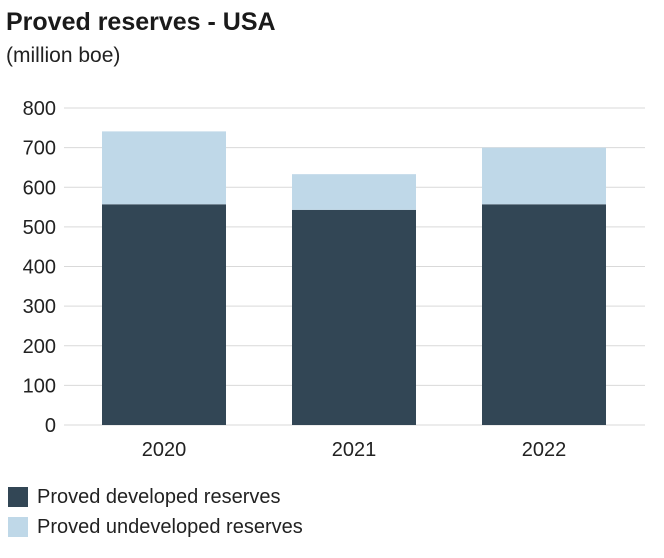  What do you see at coordinates (159, 496) in the screenshot?
I see `legend-label-developed: Proved developed reserves` at bounding box center [159, 496].